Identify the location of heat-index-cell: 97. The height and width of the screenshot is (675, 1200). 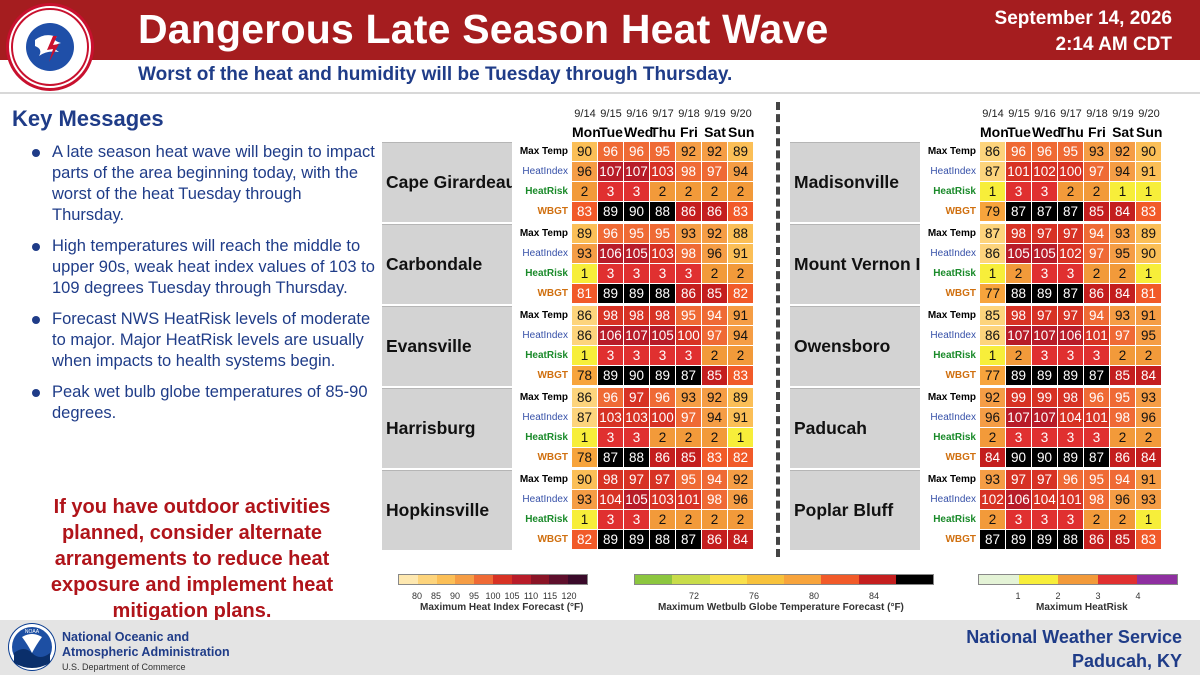
(1123, 336).